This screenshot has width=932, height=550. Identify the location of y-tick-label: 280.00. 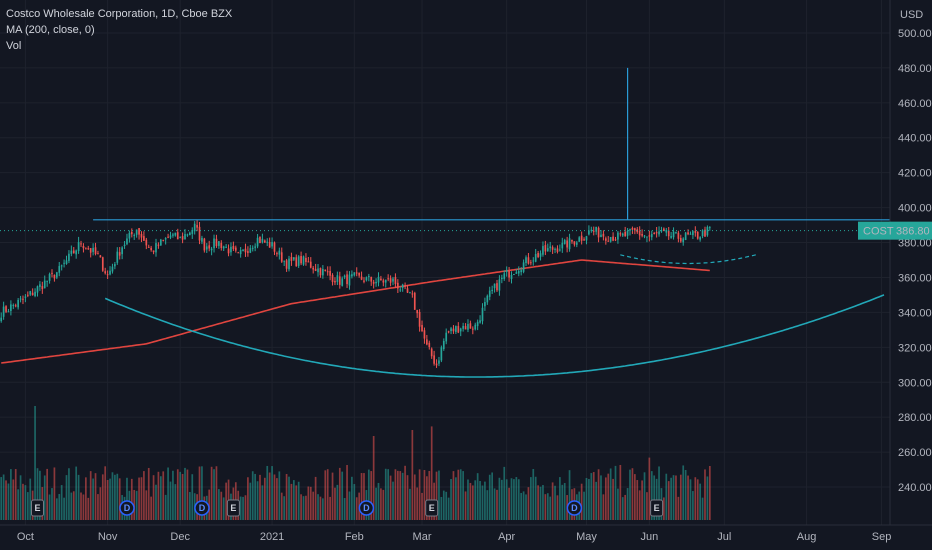
(915, 418).